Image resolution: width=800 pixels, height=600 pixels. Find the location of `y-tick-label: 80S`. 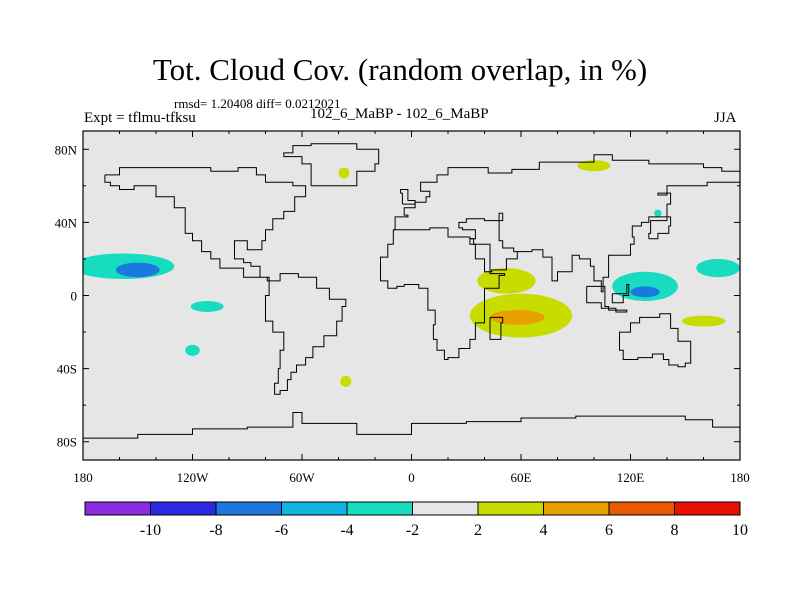

y-tick-label: 80S is located at coordinates (67, 442).